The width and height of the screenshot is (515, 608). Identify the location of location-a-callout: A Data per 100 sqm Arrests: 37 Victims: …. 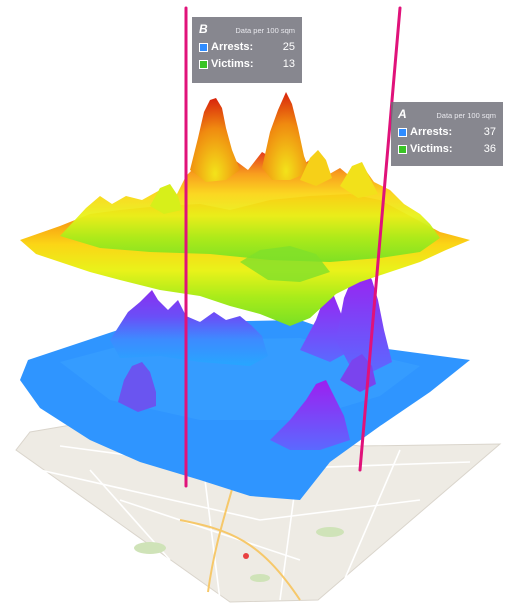
(447, 134).